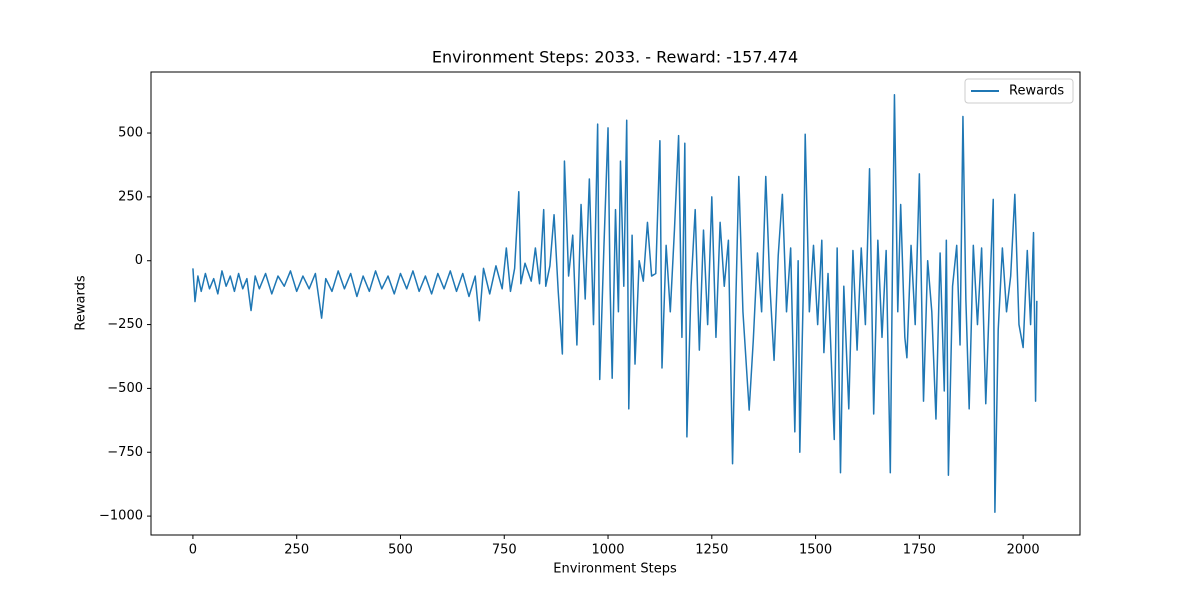  What do you see at coordinates (125, 452) in the screenshot?
I see `y-tick-label: −750` at bounding box center [125, 452].